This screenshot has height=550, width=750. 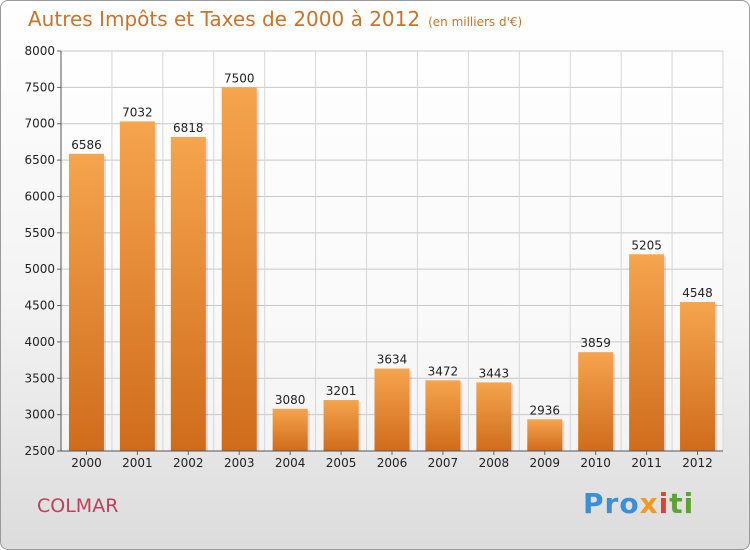 I want to click on data-label: 7032, so click(x=137, y=112).